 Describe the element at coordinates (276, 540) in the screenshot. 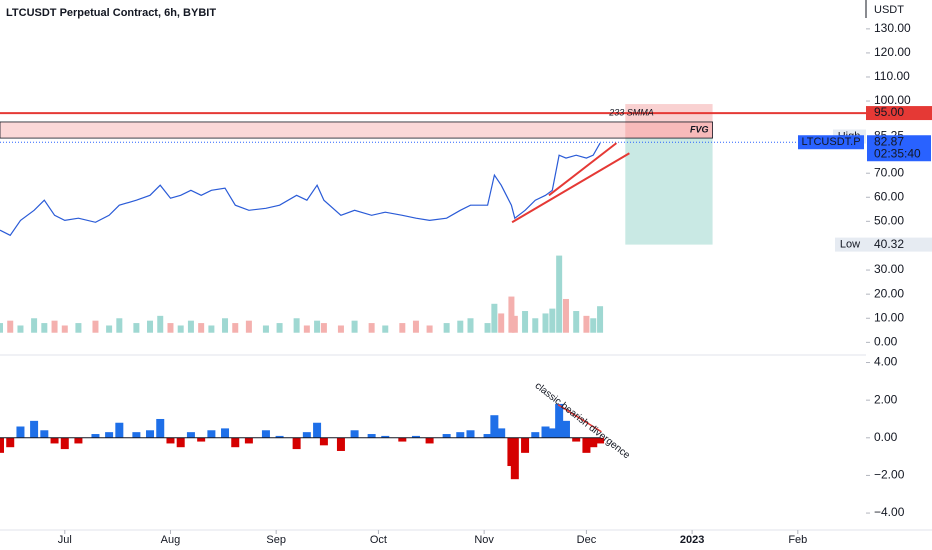

I see `x-tick-label: Sep` at that location.